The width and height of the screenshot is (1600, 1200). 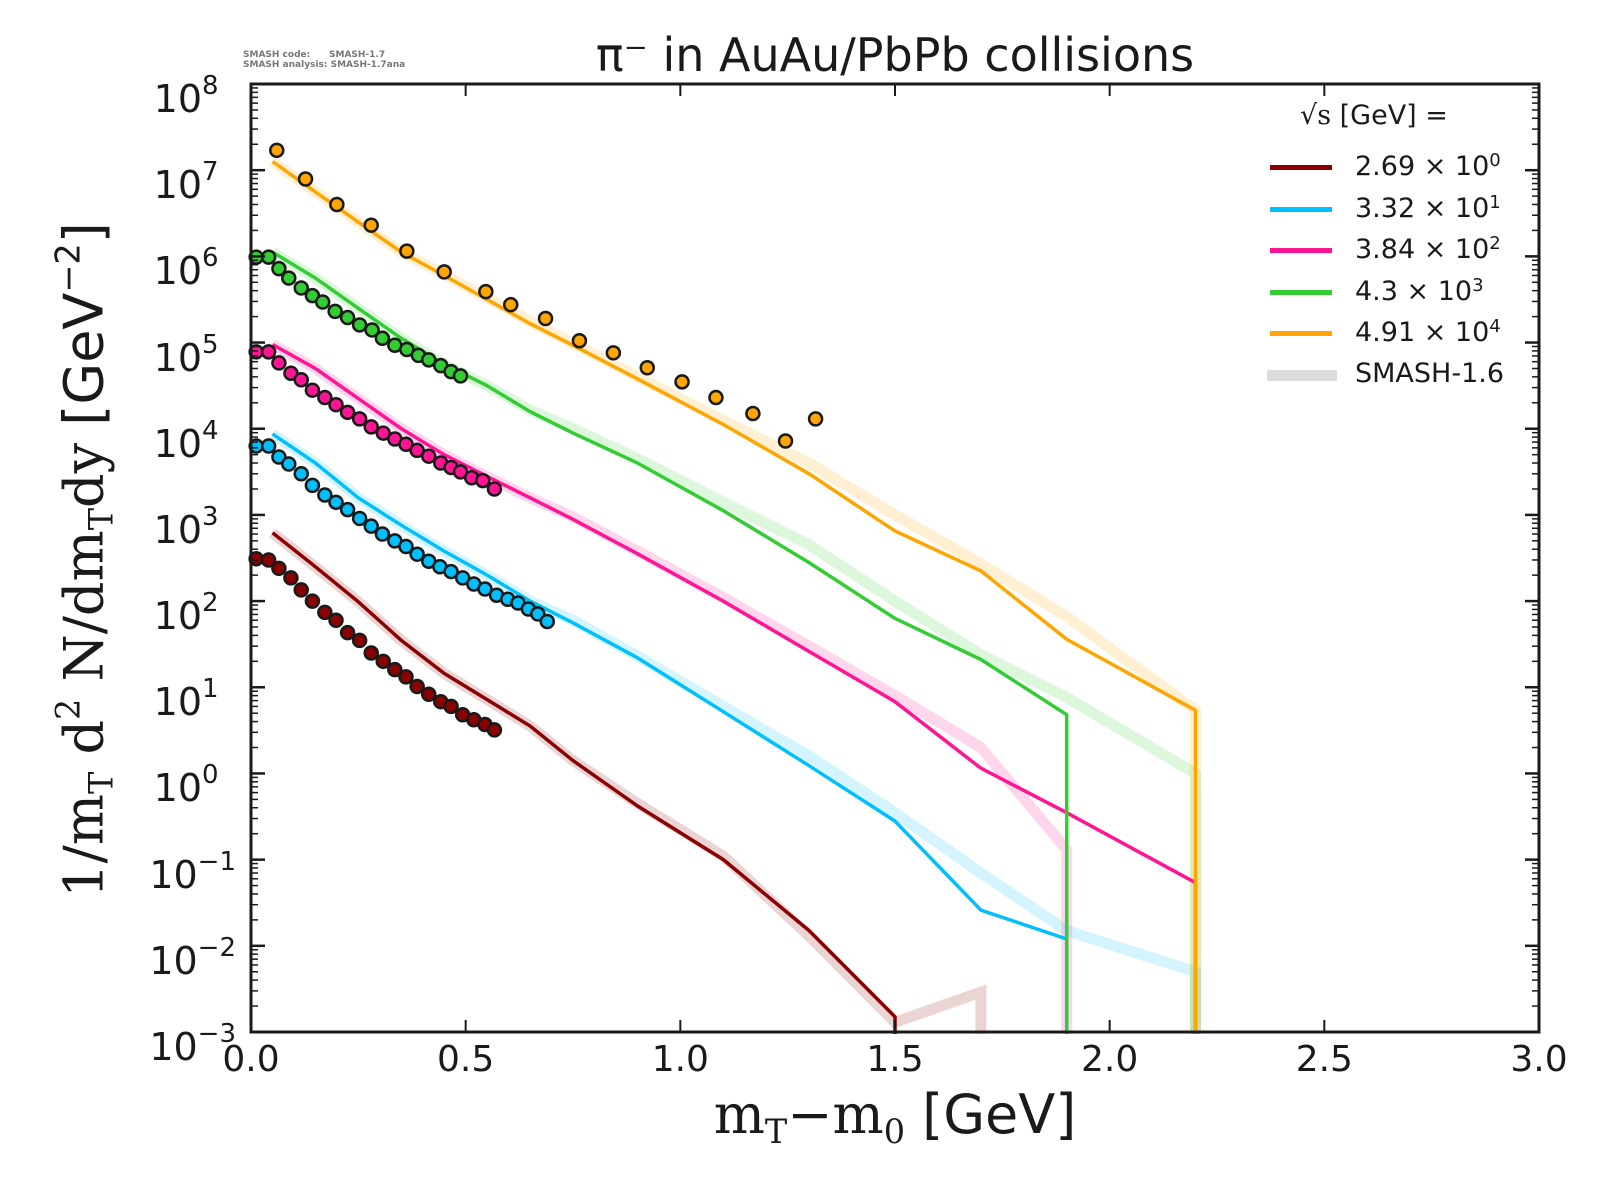 I want to click on y-tick-exponent: 4, so click(x=210, y=430).